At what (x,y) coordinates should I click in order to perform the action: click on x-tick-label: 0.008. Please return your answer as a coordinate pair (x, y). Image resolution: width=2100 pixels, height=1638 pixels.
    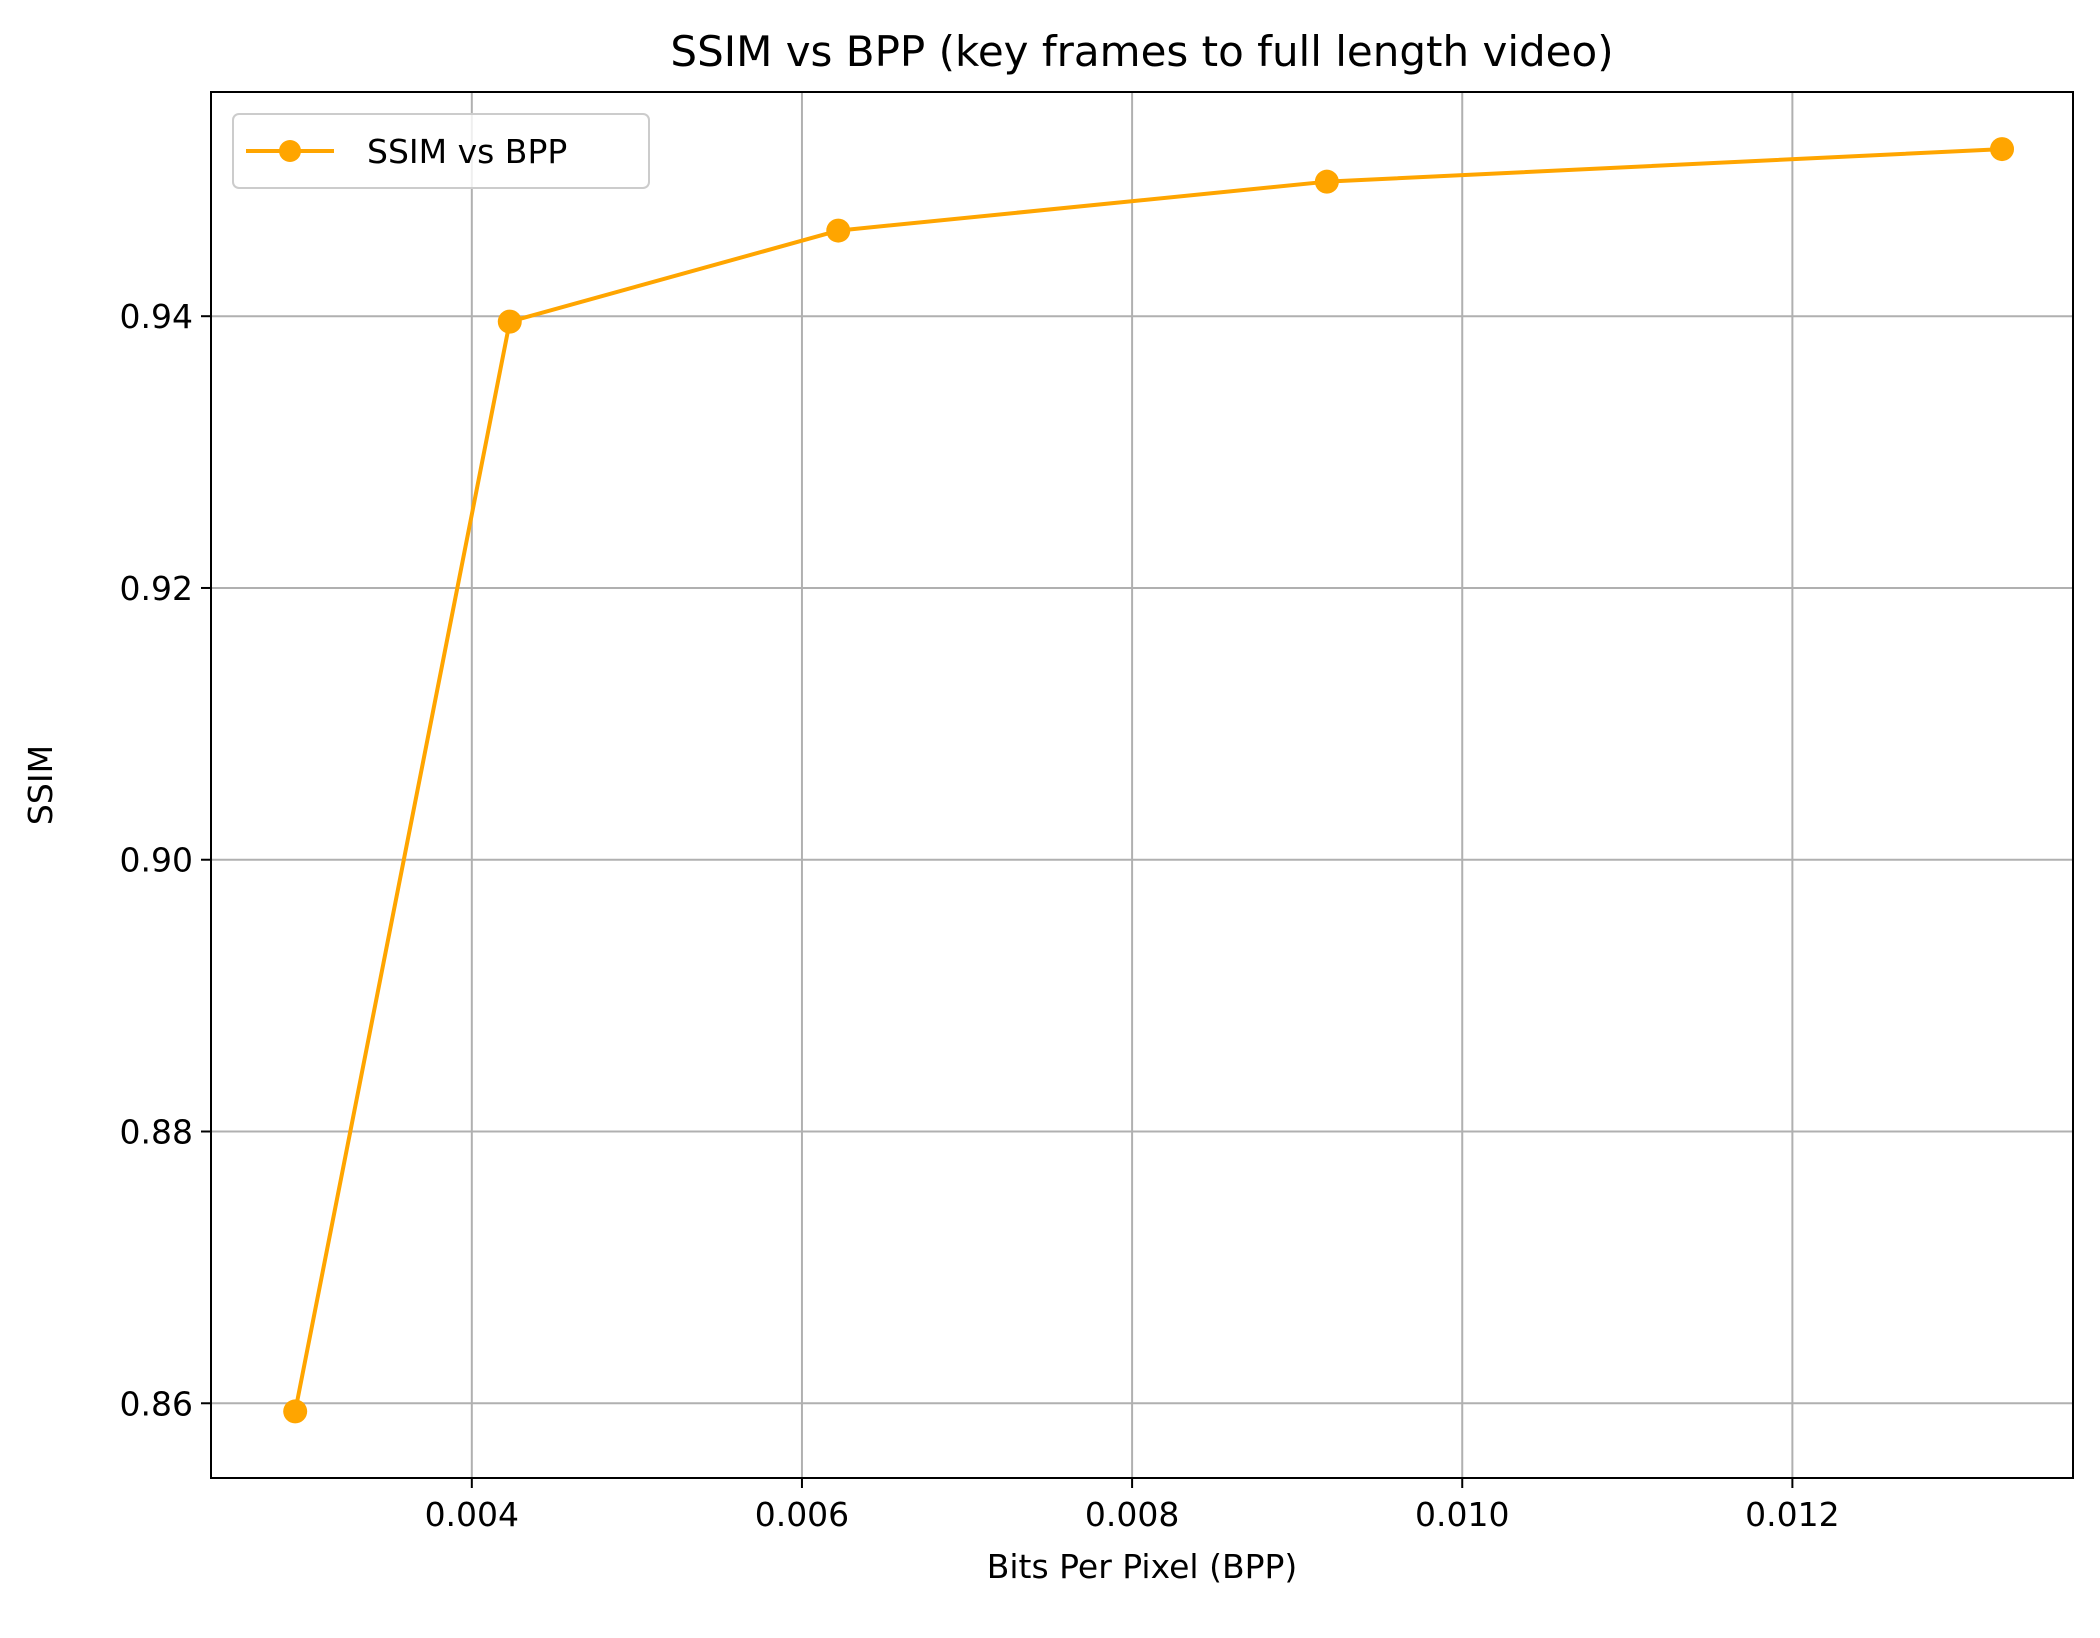
    Looking at the image, I should click on (1132, 1514).